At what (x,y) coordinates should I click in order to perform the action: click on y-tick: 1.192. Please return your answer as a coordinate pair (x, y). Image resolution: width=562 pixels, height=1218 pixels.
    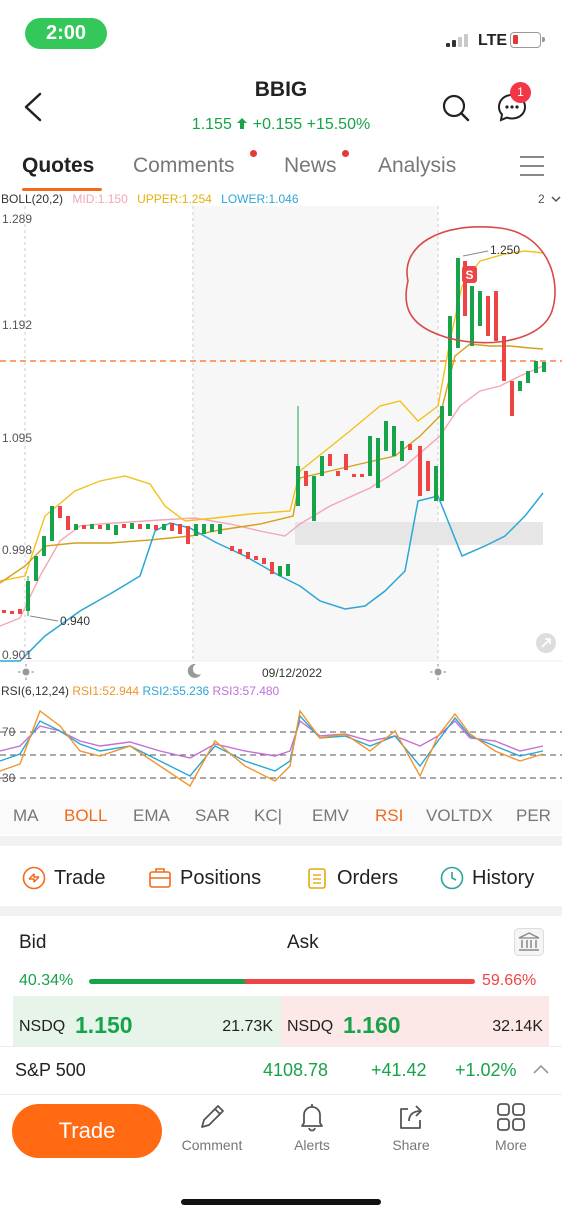
    Looking at the image, I should click on (17, 325).